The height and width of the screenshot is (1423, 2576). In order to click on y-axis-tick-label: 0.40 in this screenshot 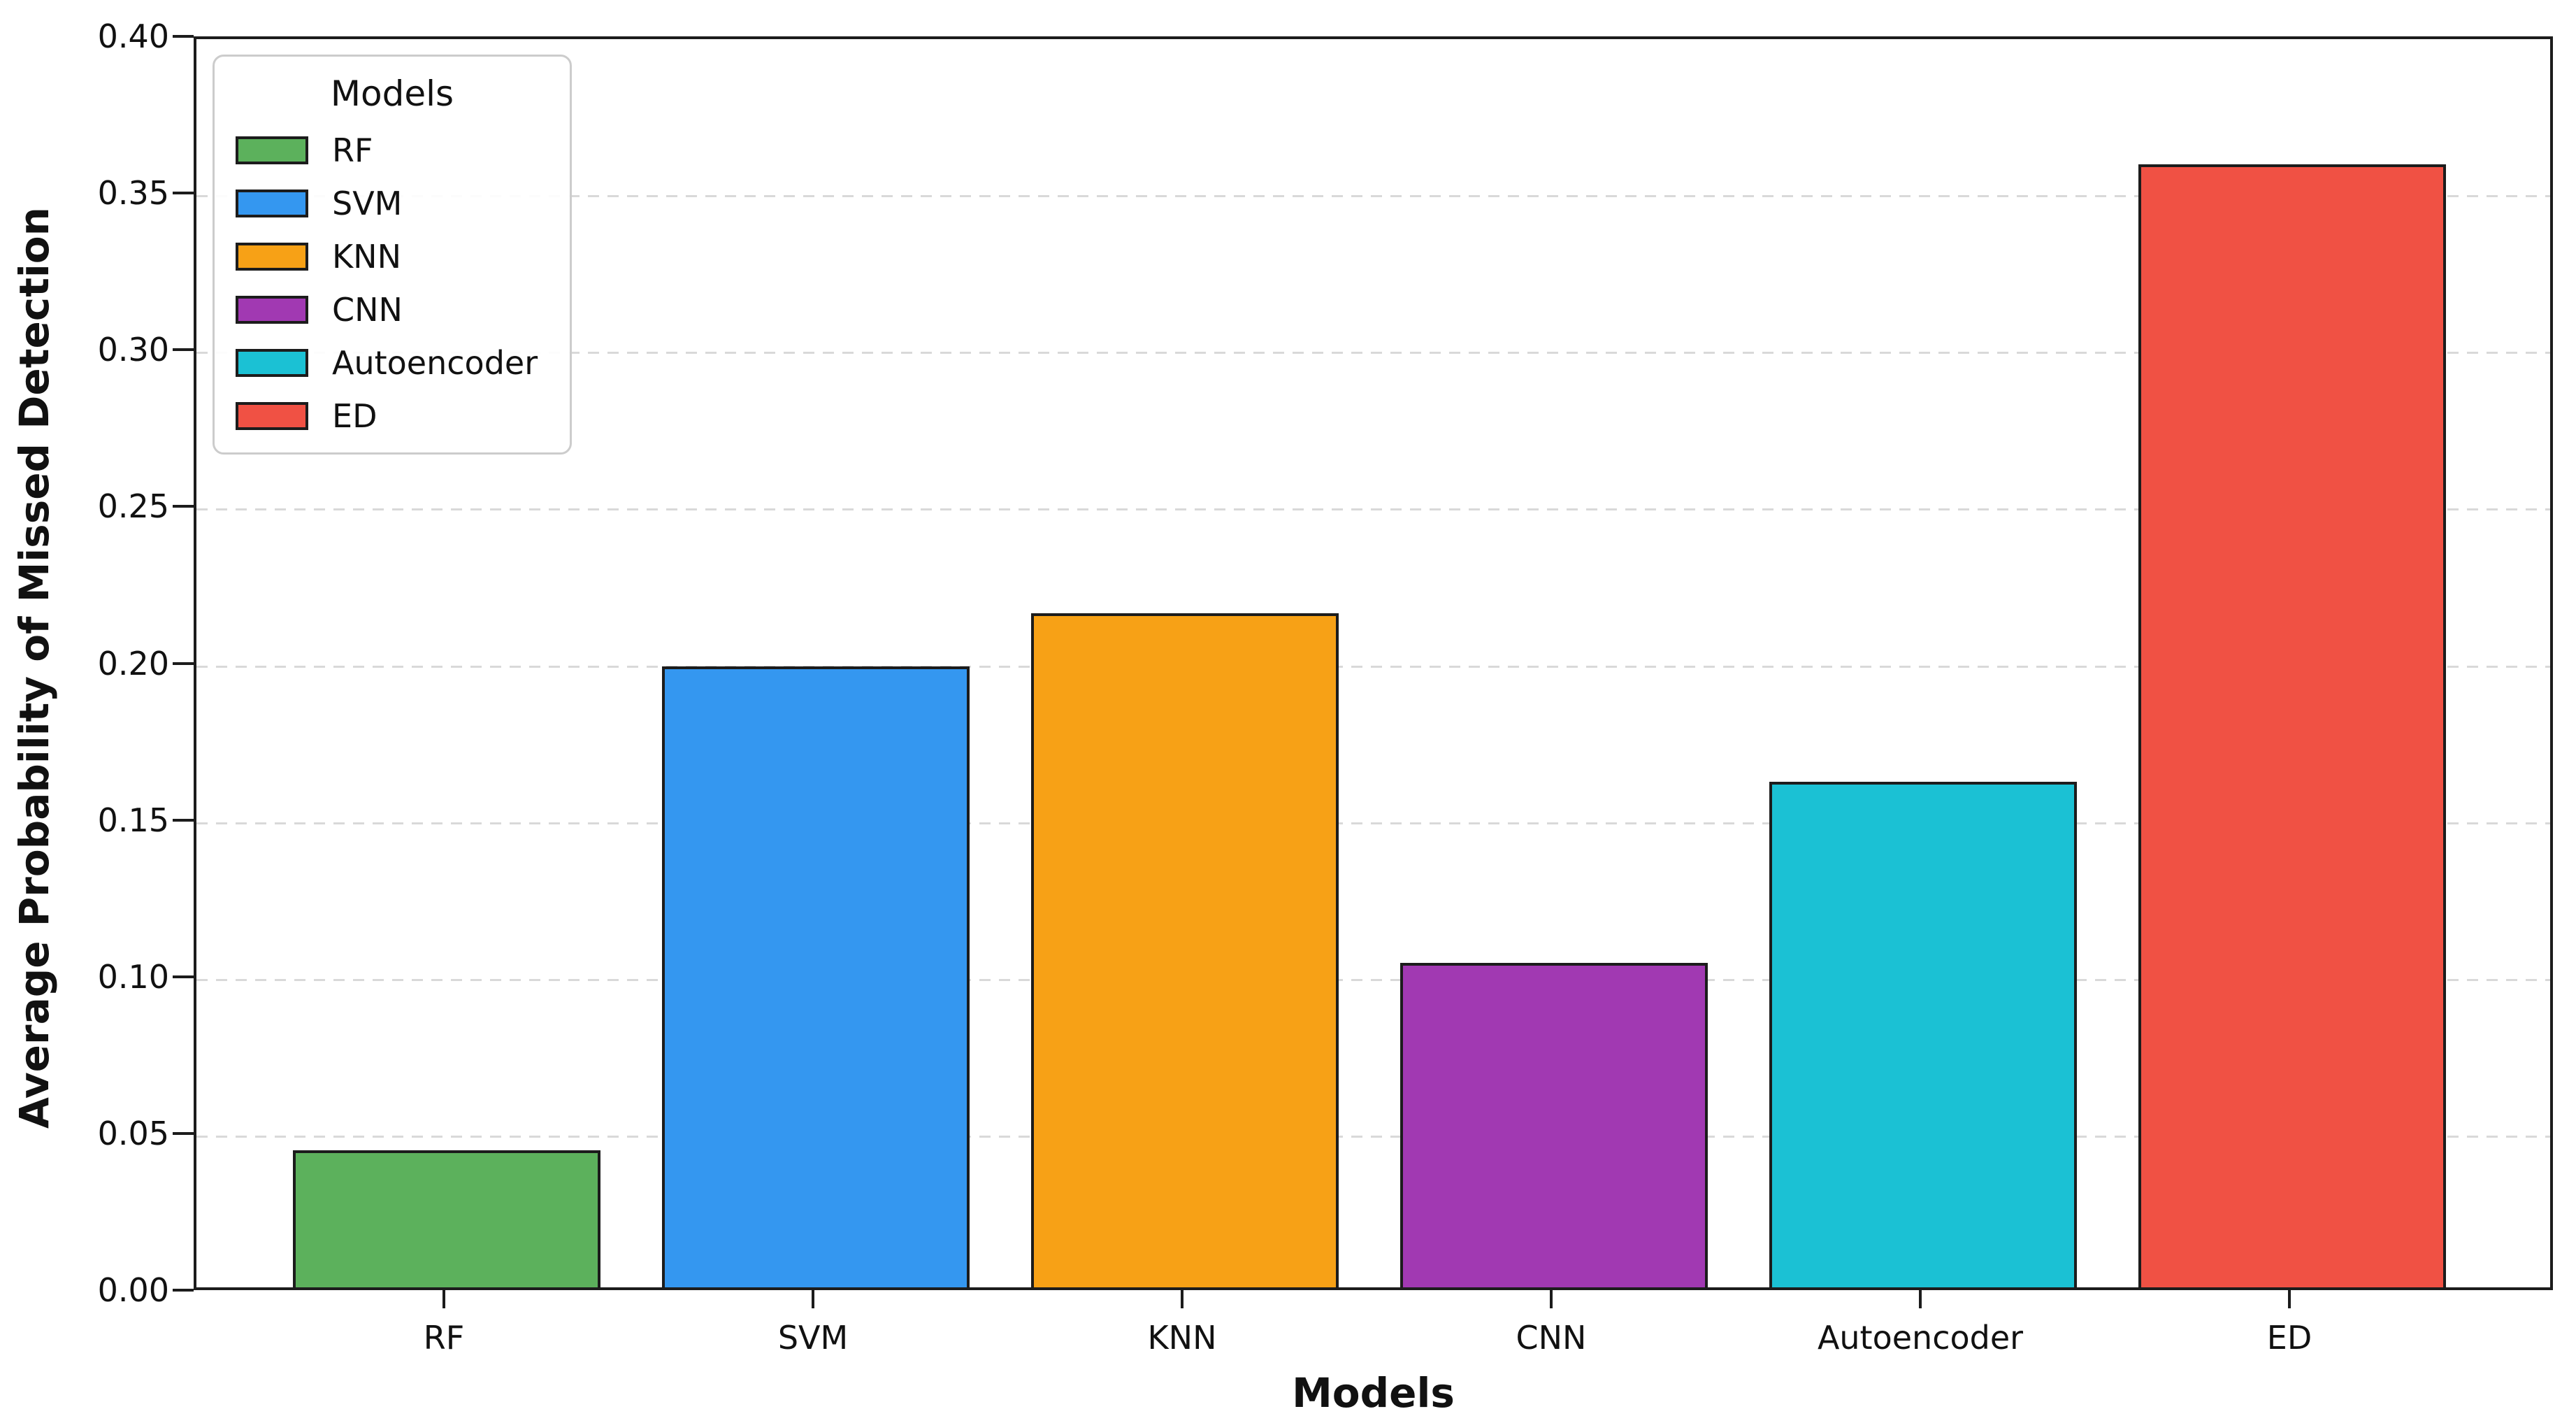, I will do `click(133, 36)`.